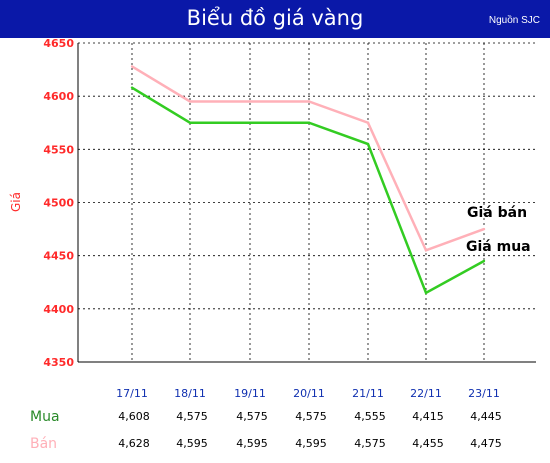  What do you see at coordinates (190, 393) in the screenshot?
I see `x-tick-label: 18/11` at bounding box center [190, 393].